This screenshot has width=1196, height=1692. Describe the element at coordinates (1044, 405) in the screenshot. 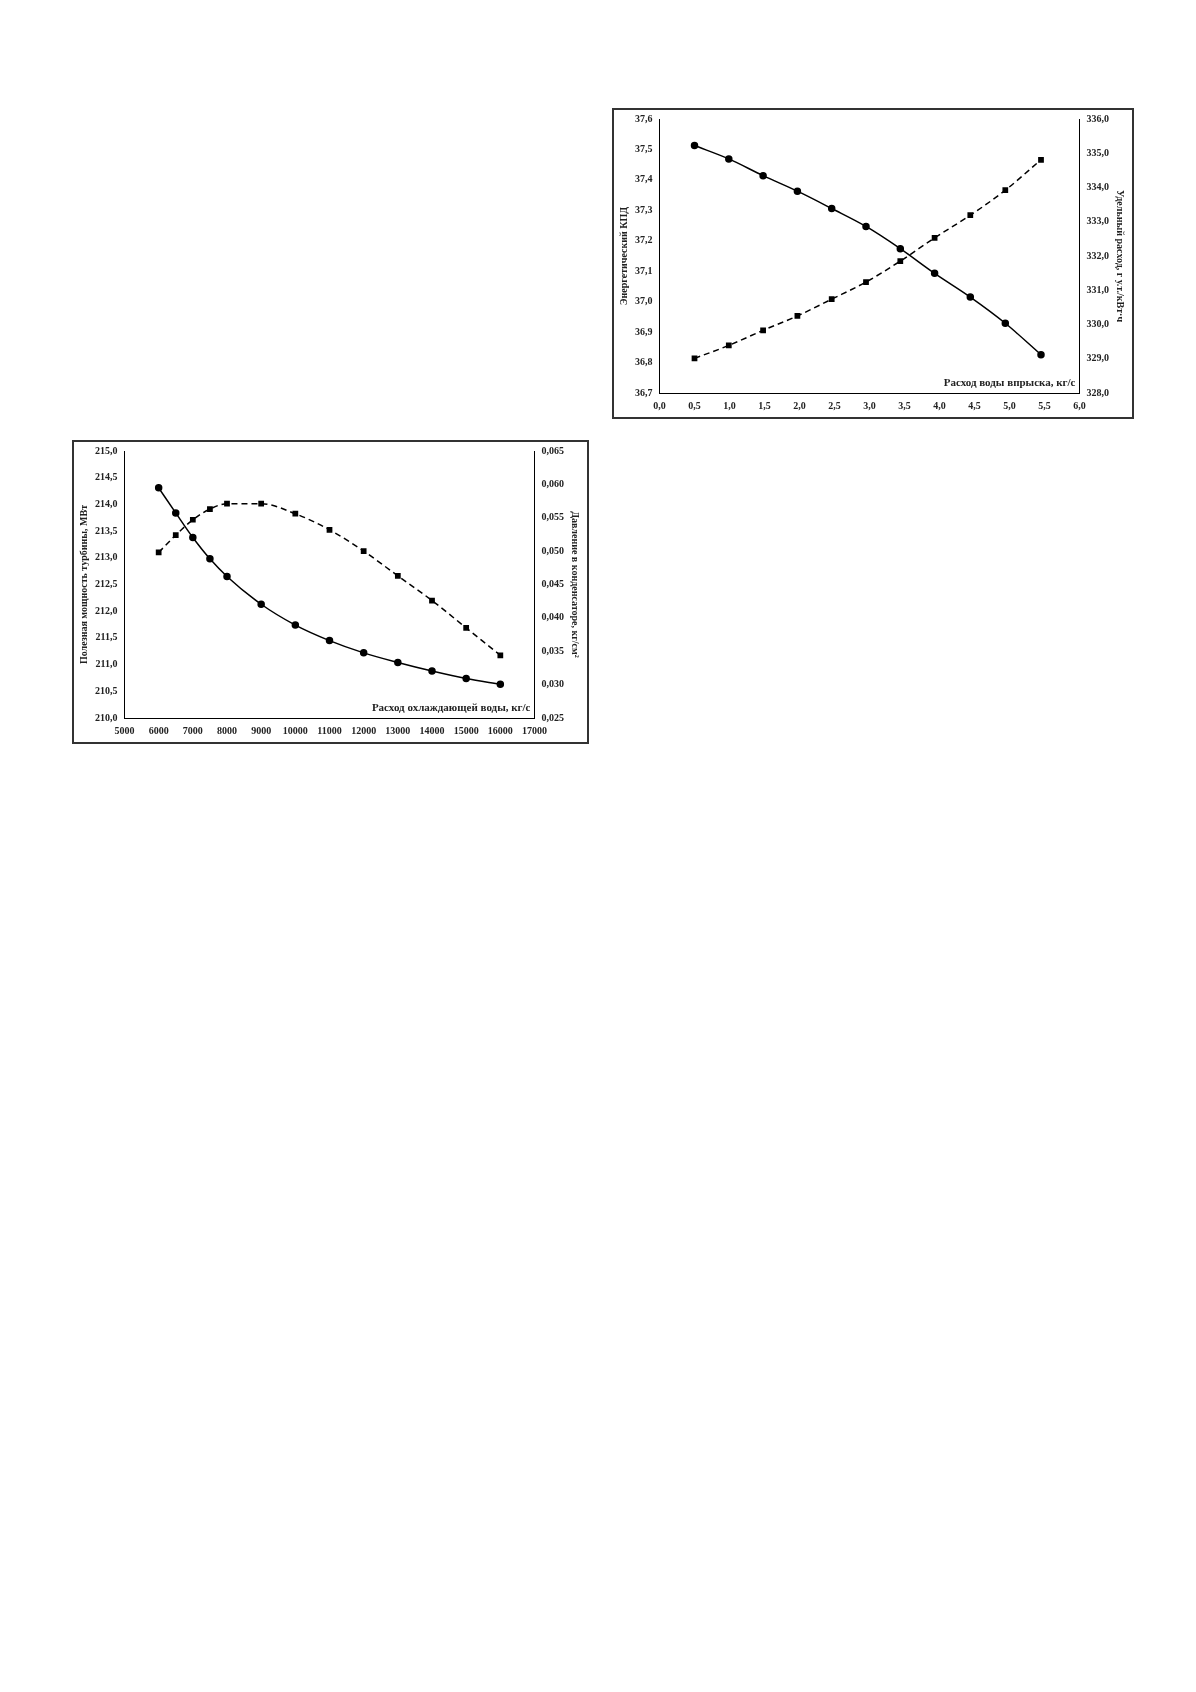

I see `x-tick-label: 5,5` at that location.